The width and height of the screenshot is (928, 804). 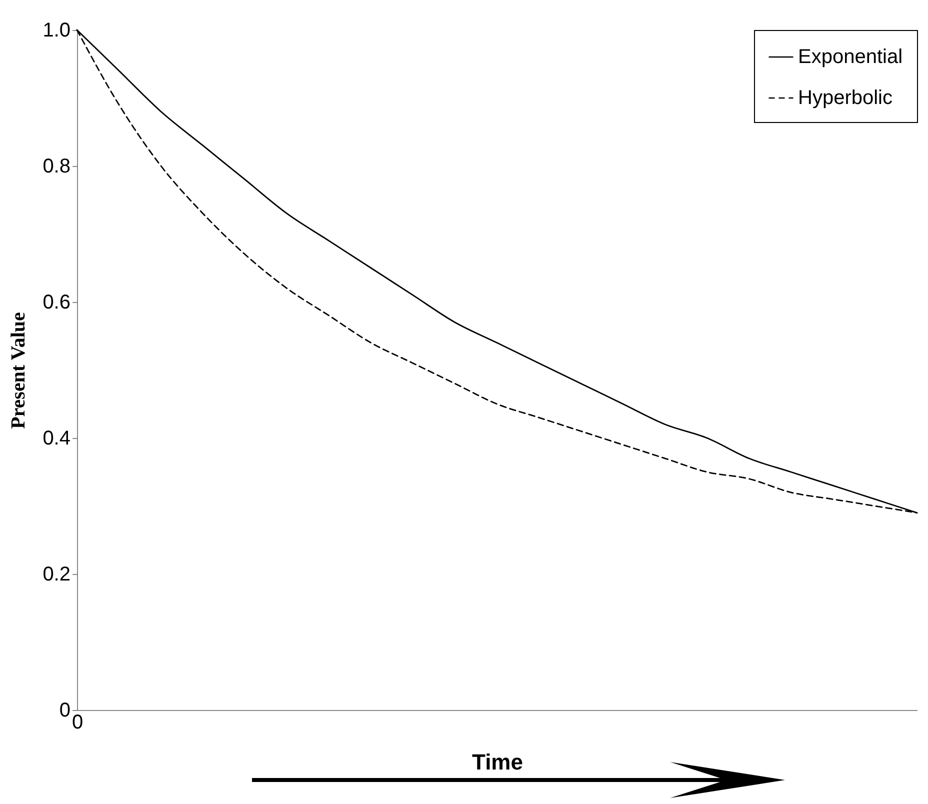 What do you see at coordinates (56, 439) in the screenshot?
I see `y-tick-label: 0.4` at bounding box center [56, 439].